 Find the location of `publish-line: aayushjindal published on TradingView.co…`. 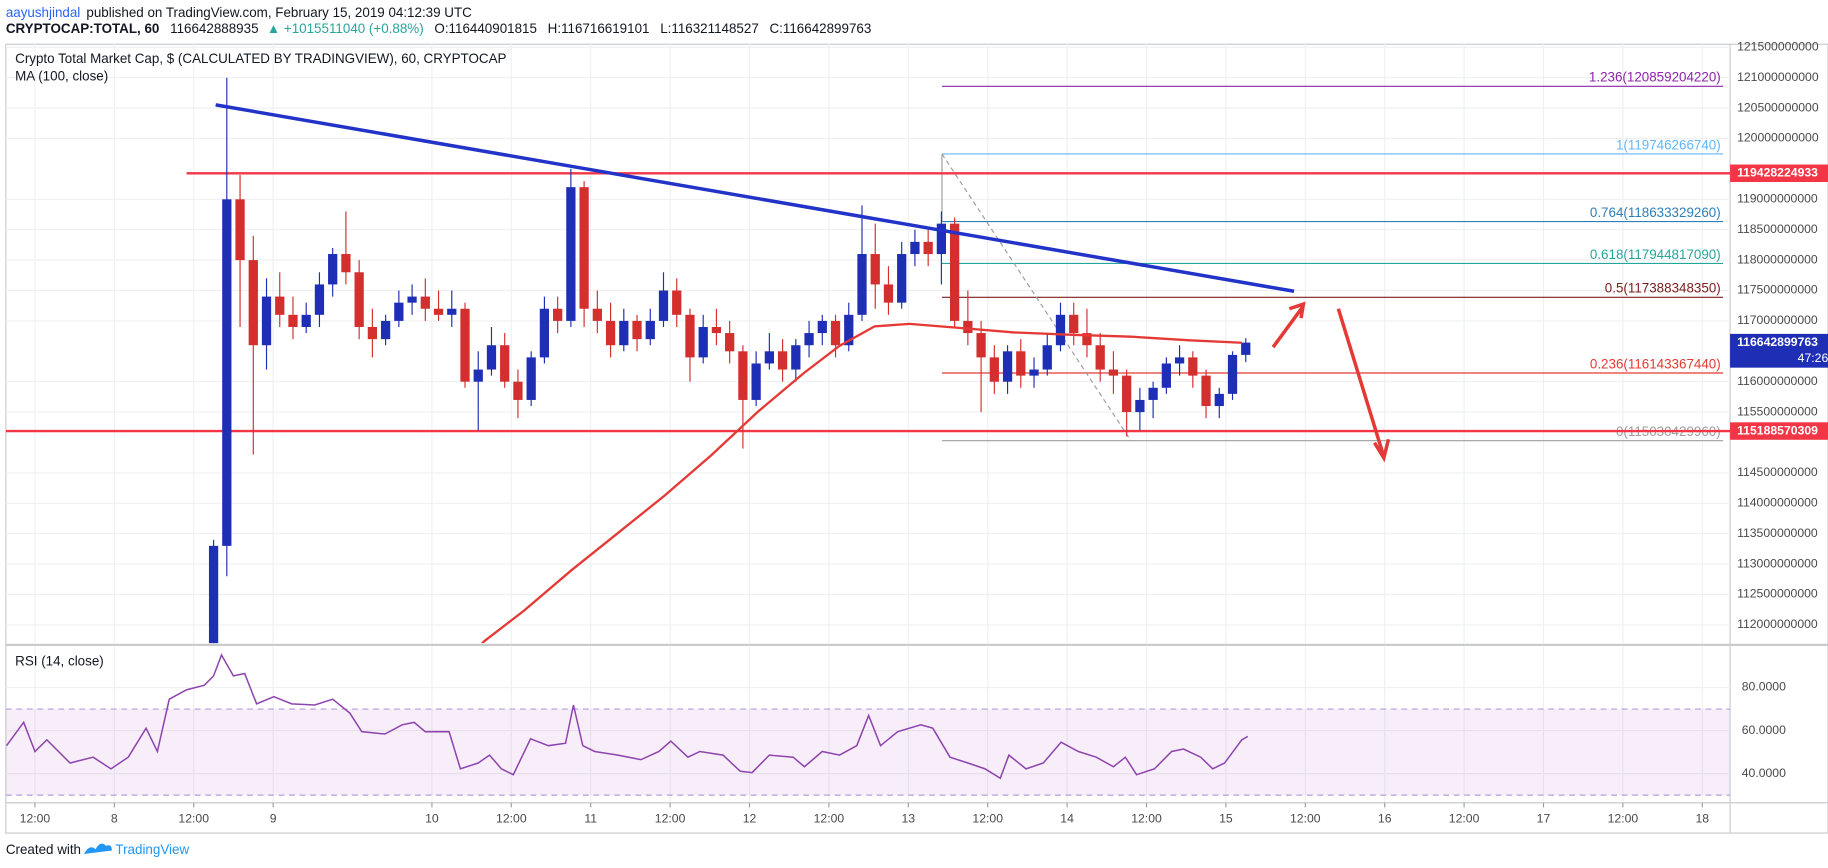

publish-line: aayushjindal published on TradingView.co… is located at coordinates (239, 11).